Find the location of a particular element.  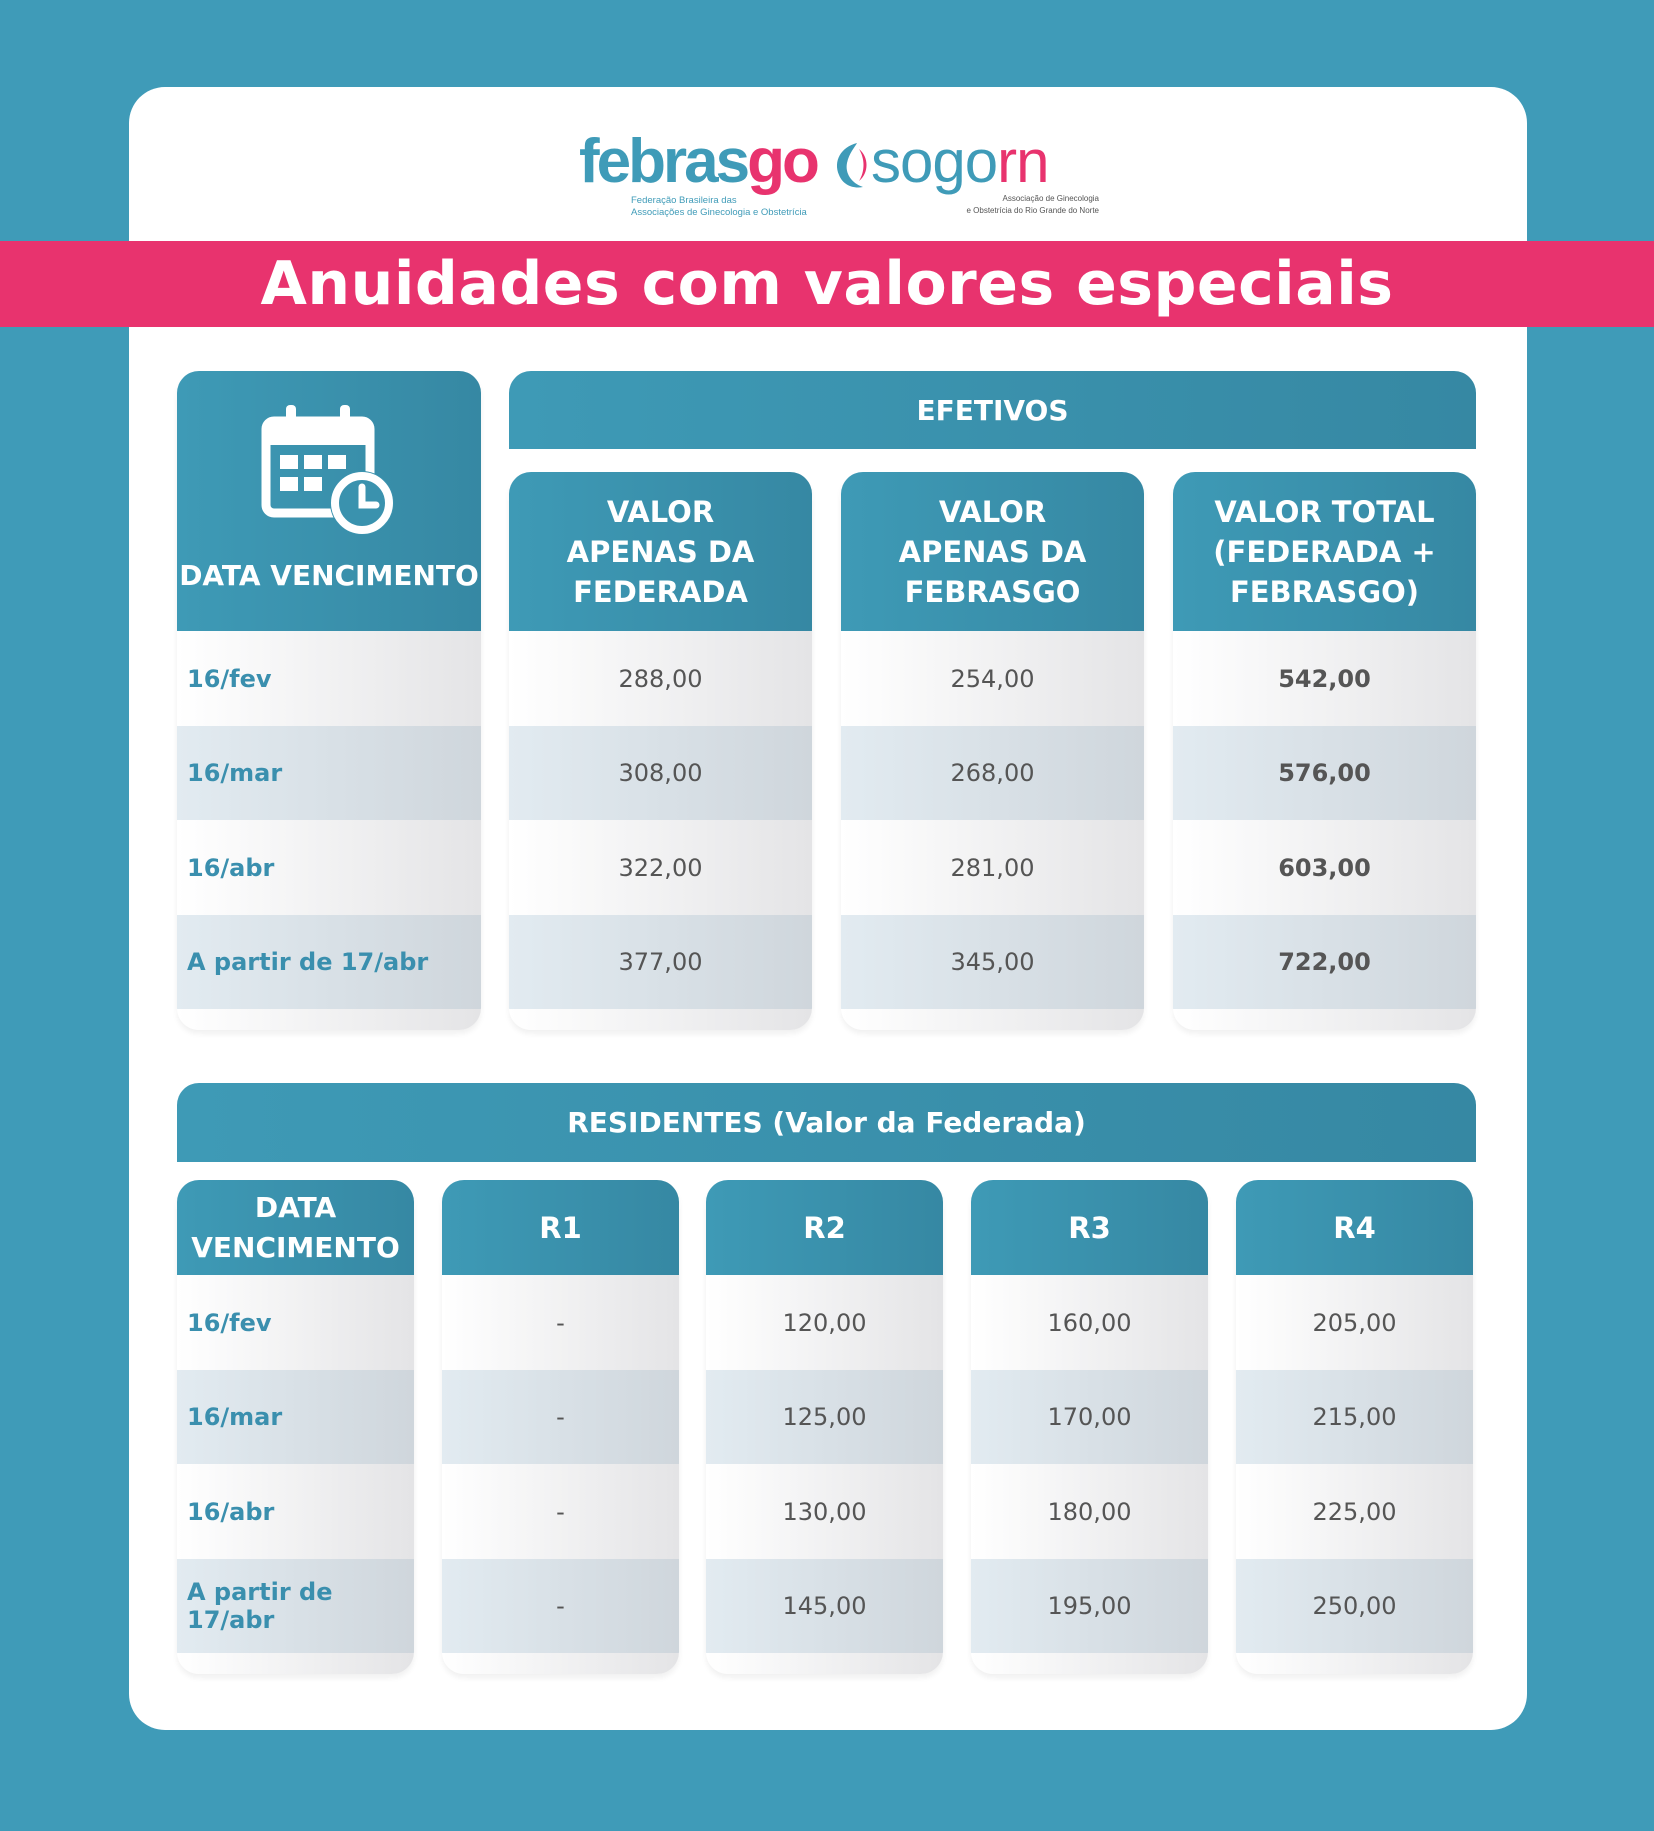

r3-value-cell: 170,00 is located at coordinates (1089, 1417).